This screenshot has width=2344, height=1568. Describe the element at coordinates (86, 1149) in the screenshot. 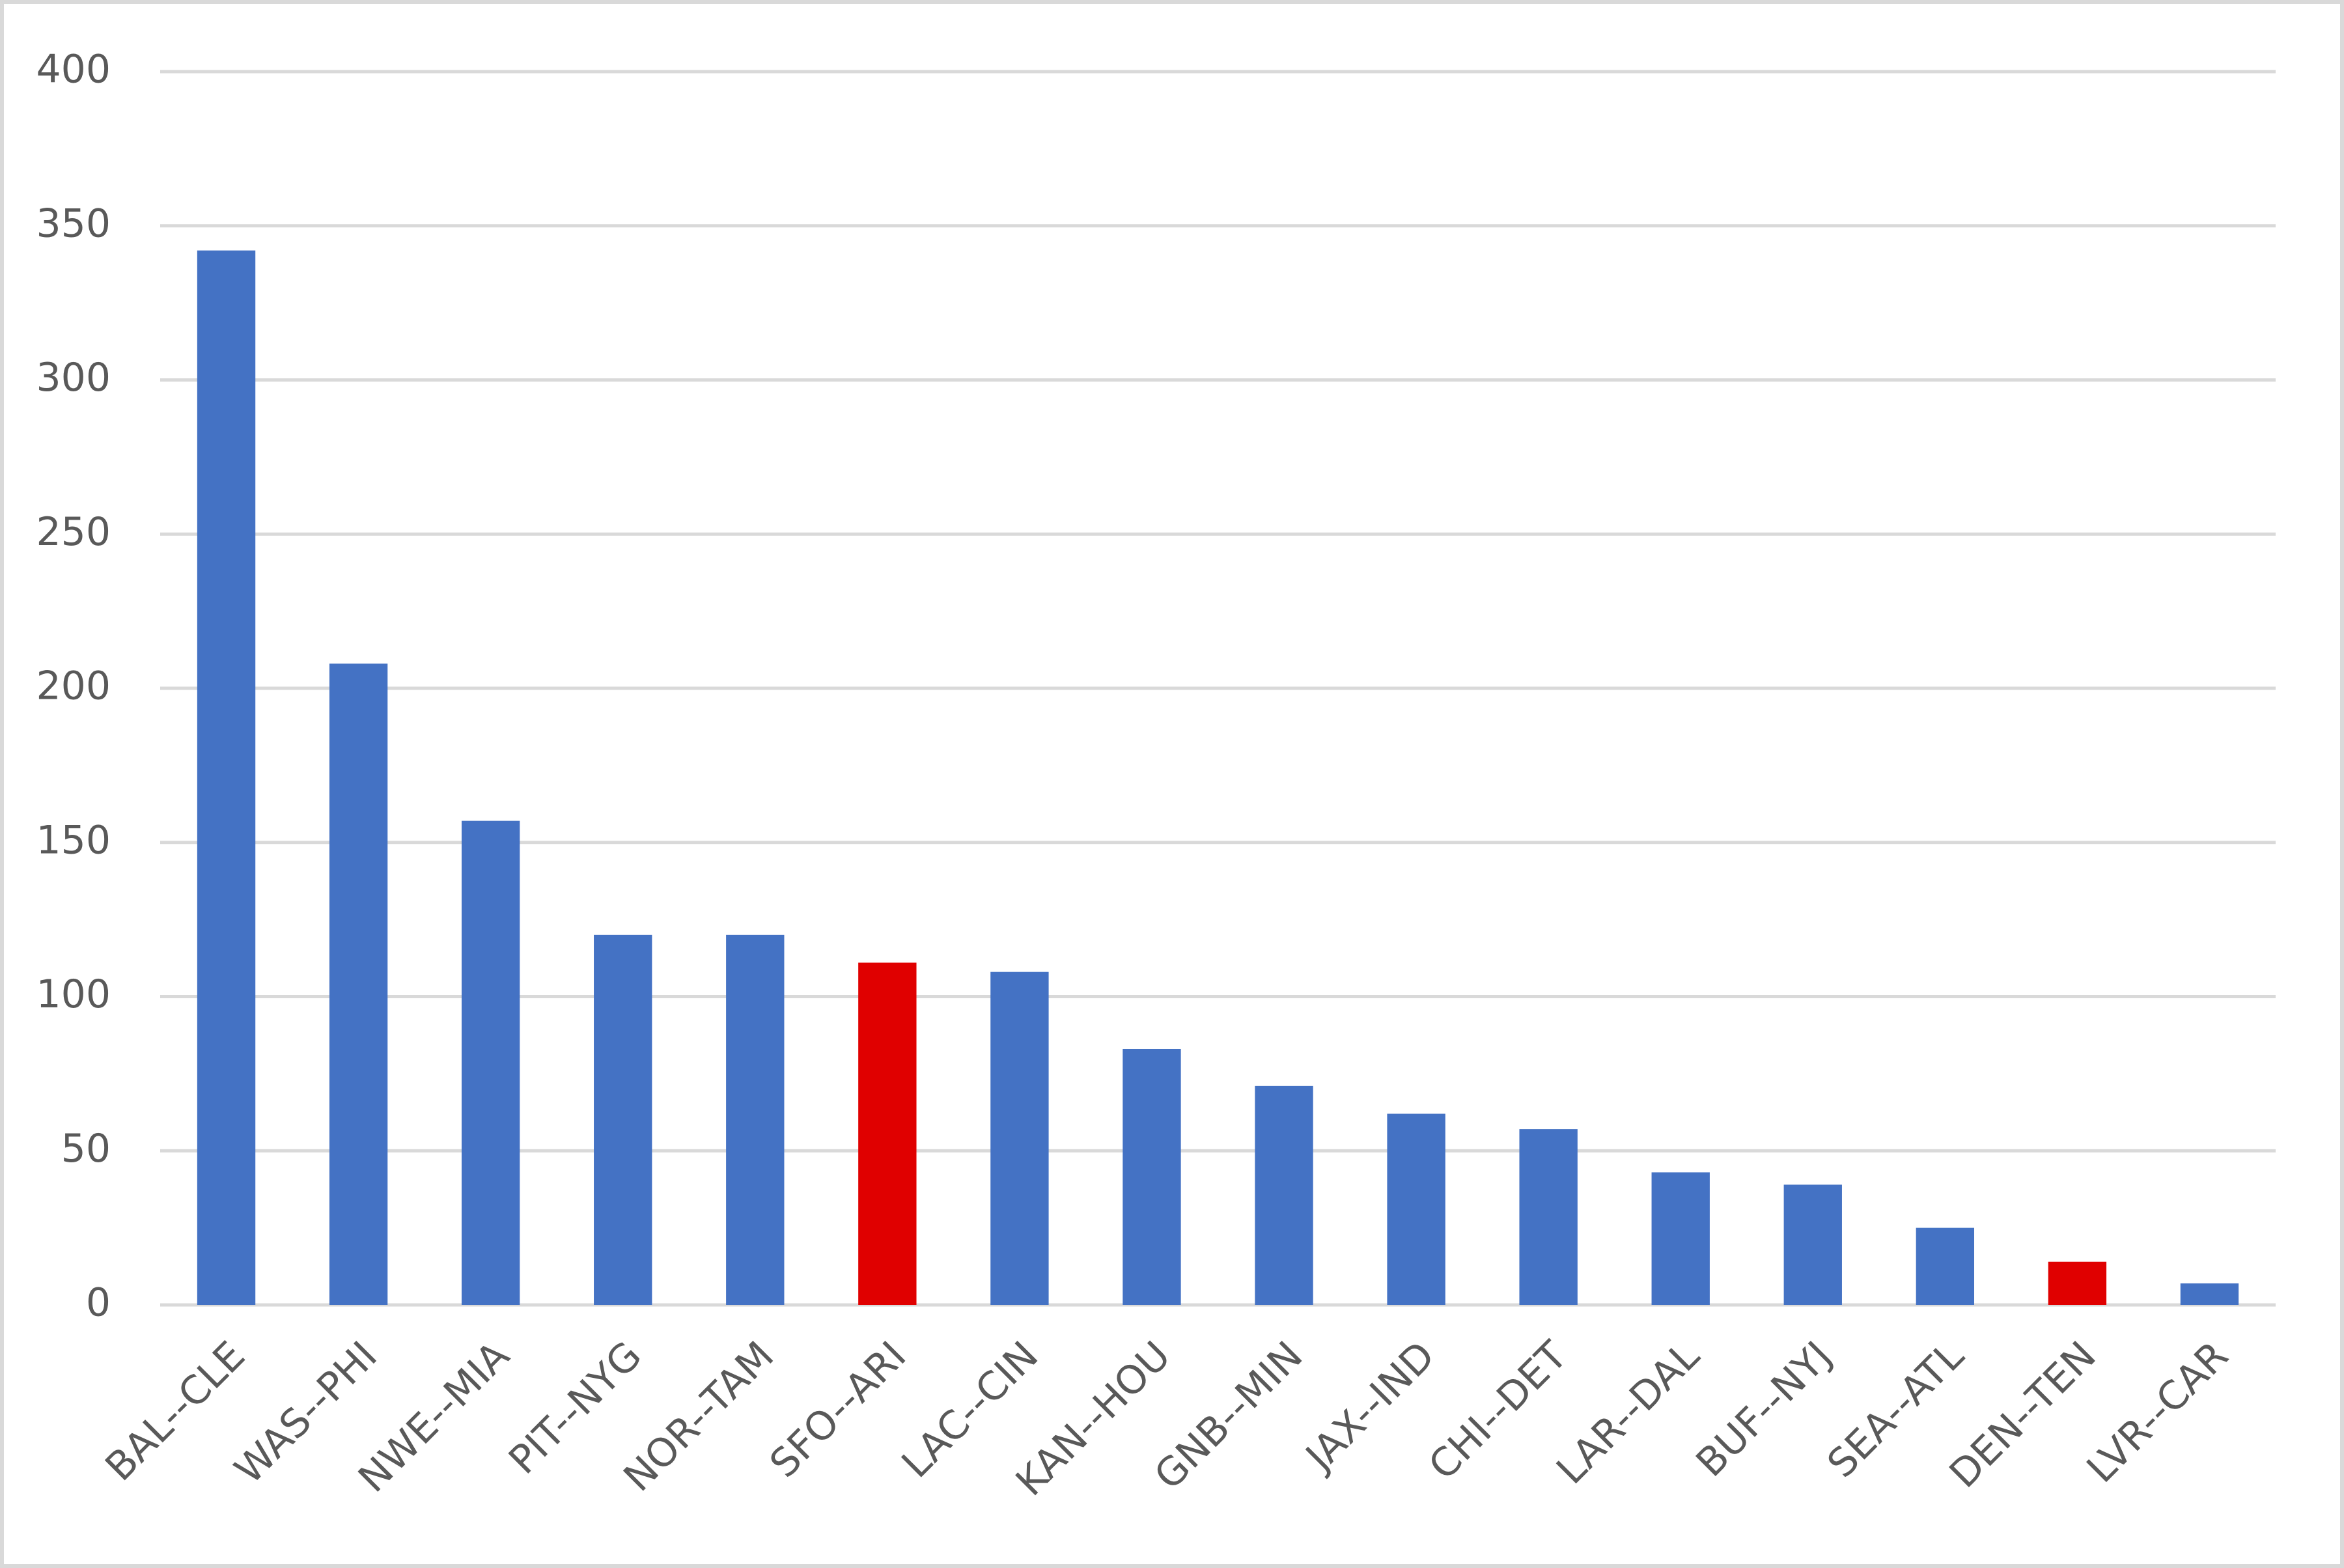

I see `y-tick-label: 50` at that location.